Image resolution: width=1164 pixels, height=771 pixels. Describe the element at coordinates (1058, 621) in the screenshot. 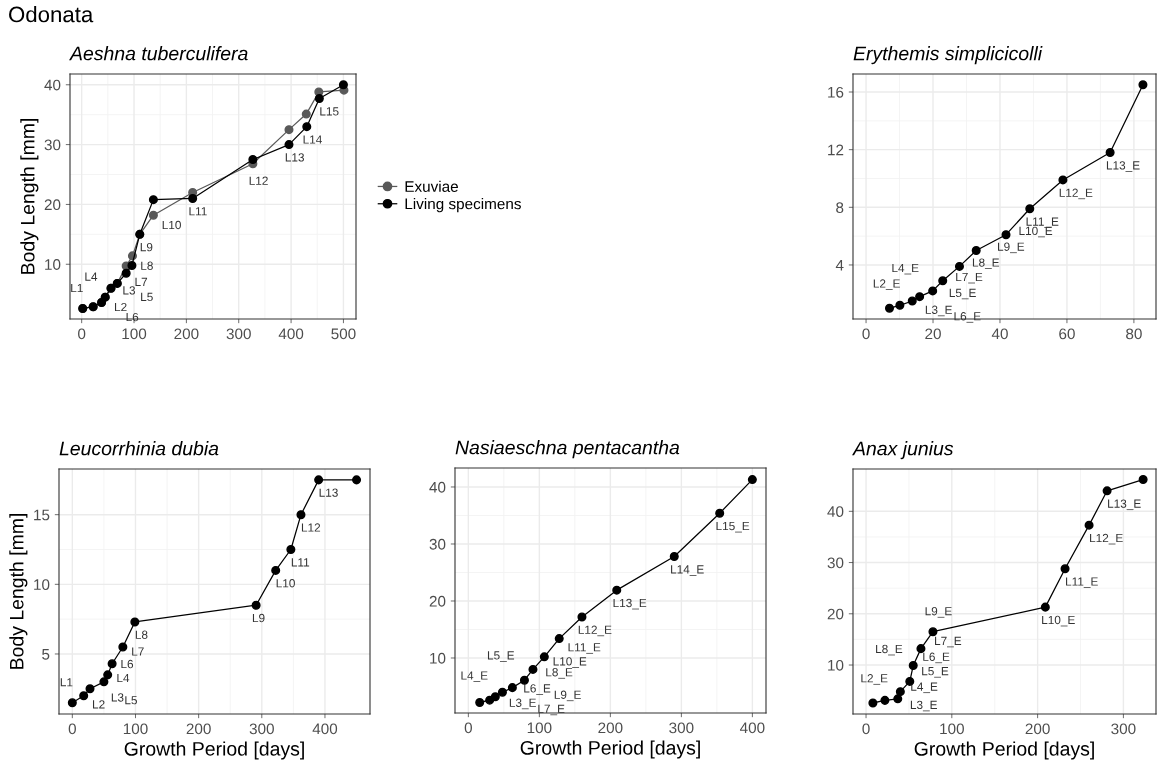

I see `annotation: L10_E` at that location.